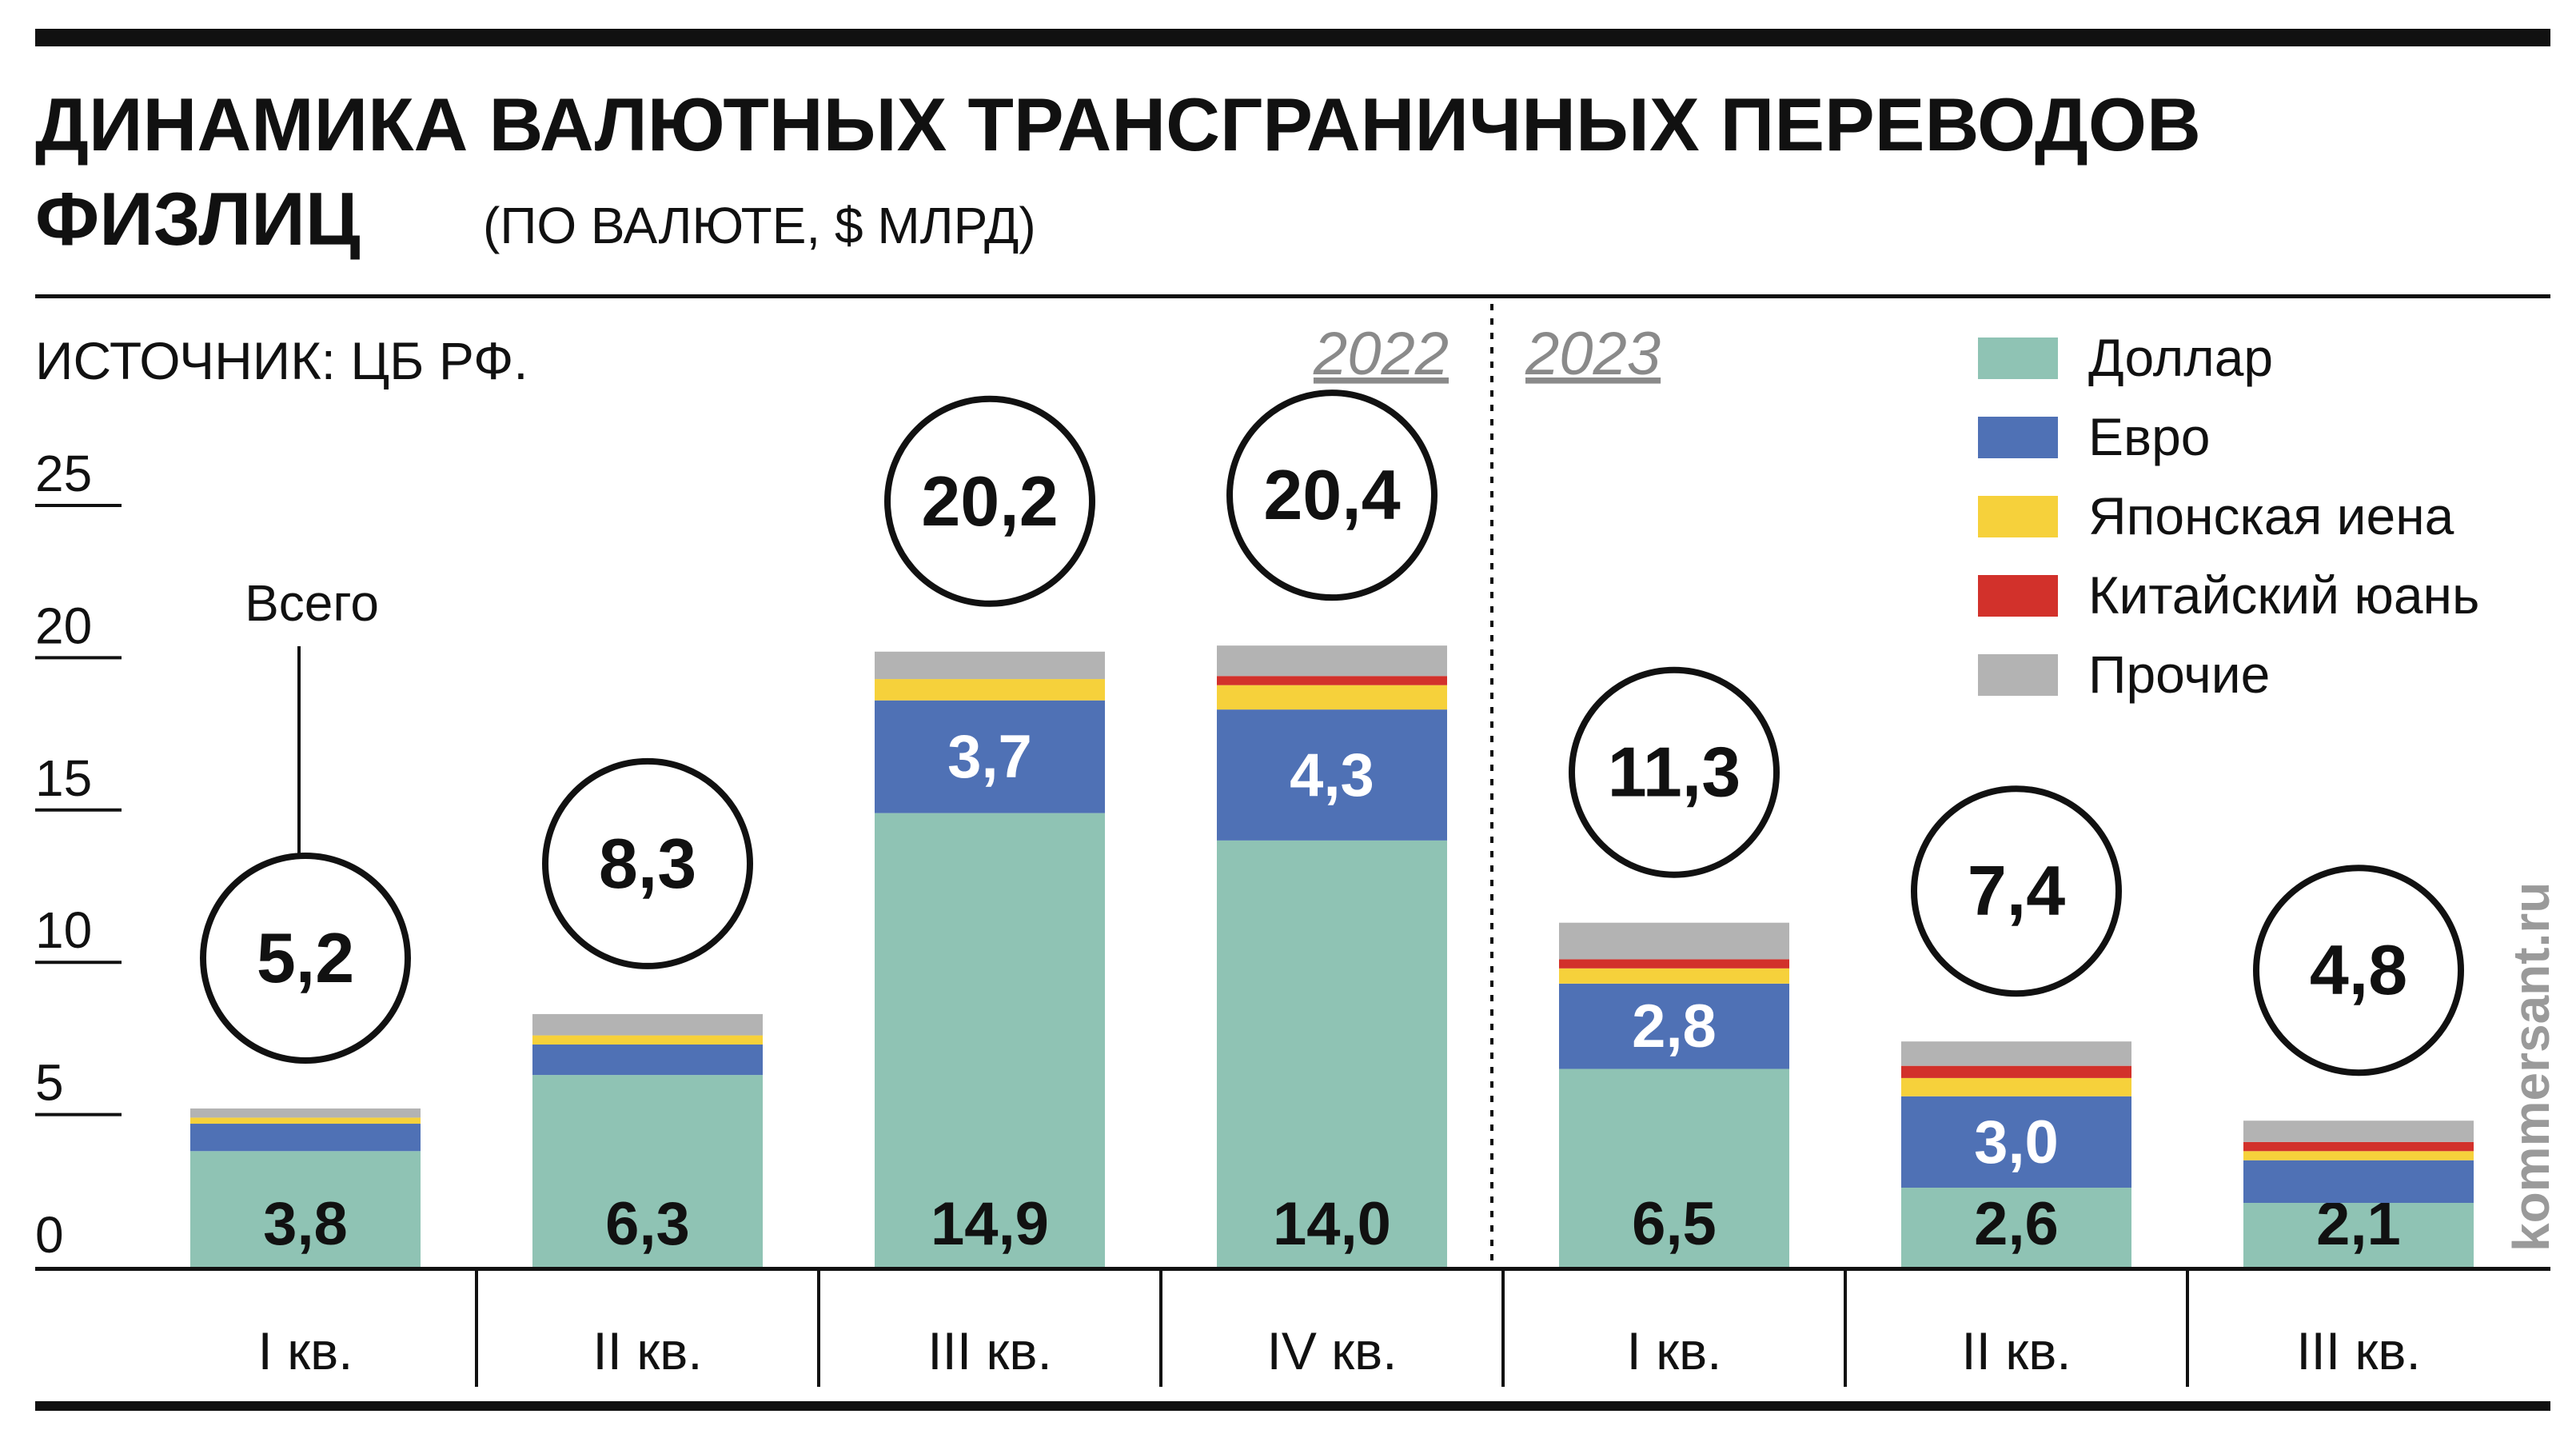 Image resolution: width=2576 pixels, height=1442 pixels. Describe the element at coordinates (1381, 354) in the screenshot. I see `year-label: 2022` at that location.